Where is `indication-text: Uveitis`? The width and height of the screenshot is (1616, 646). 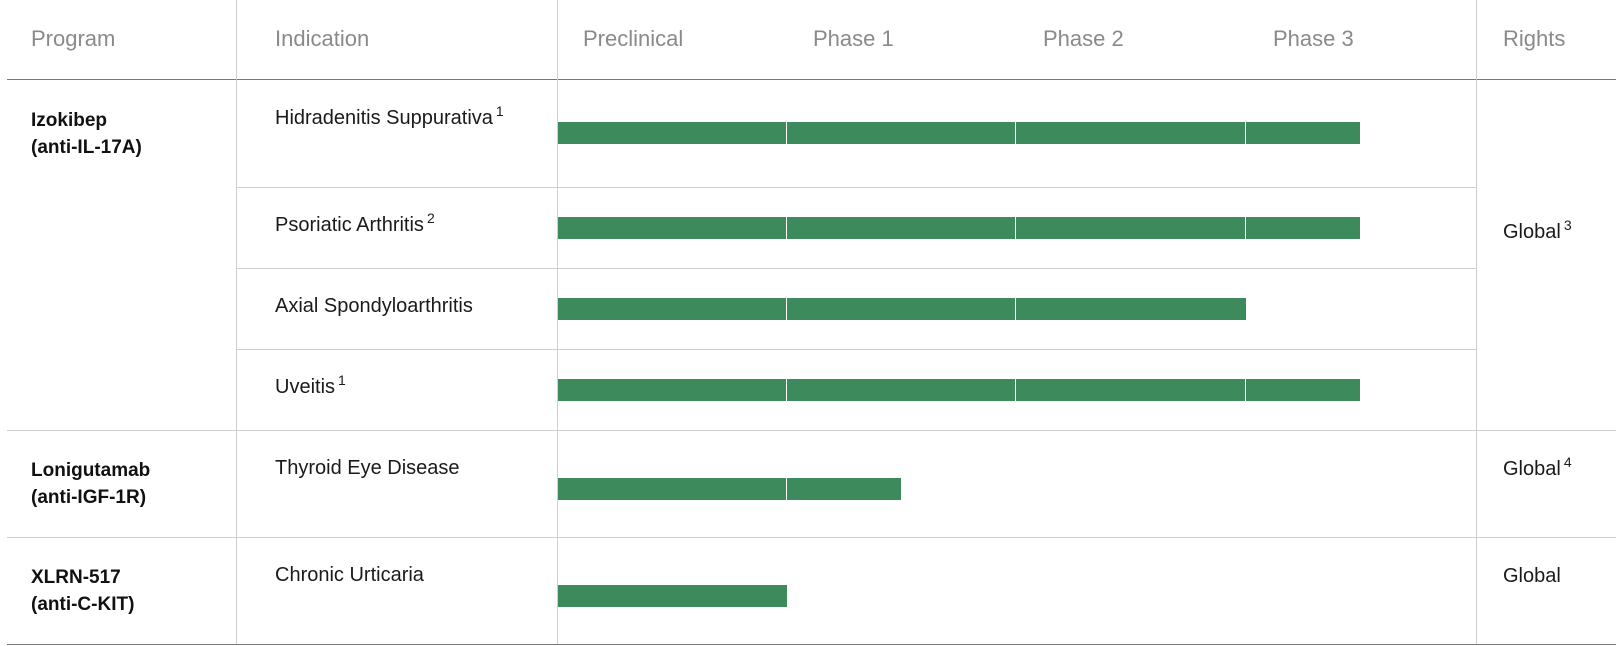
indication-text: Uveitis is located at coordinates (305, 387).